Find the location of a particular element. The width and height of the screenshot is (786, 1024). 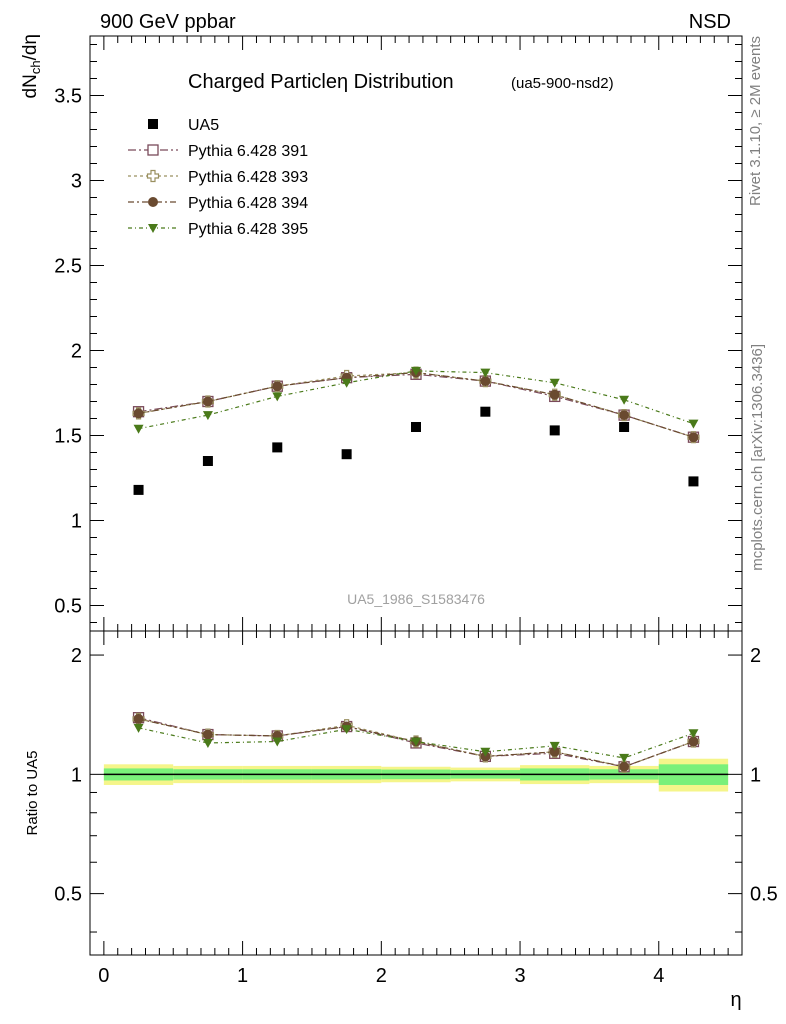

ratio-uncertainty-band is located at coordinates (416, 775).